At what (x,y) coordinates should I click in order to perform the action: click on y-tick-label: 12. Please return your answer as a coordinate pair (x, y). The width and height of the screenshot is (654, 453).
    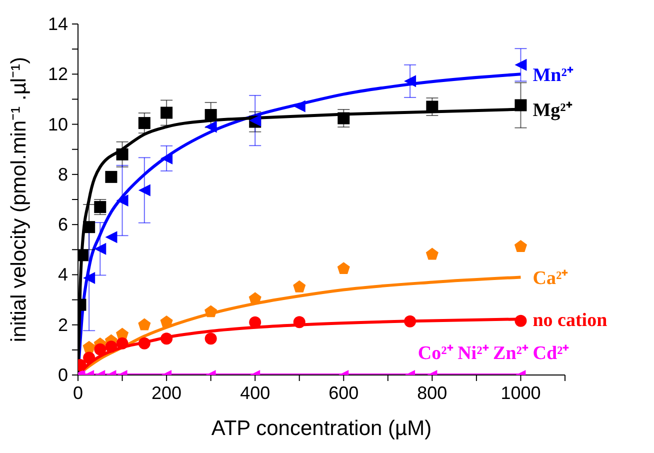
    Looking at the image, I should click on (58, 74).